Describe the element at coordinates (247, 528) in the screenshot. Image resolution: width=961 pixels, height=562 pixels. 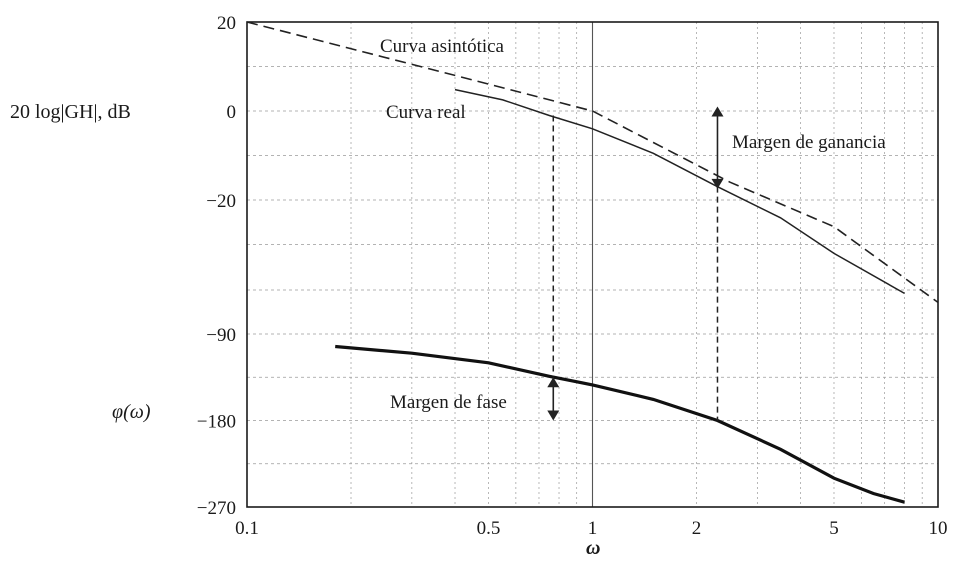
I see `x-tick-label: 0.1` at that location.